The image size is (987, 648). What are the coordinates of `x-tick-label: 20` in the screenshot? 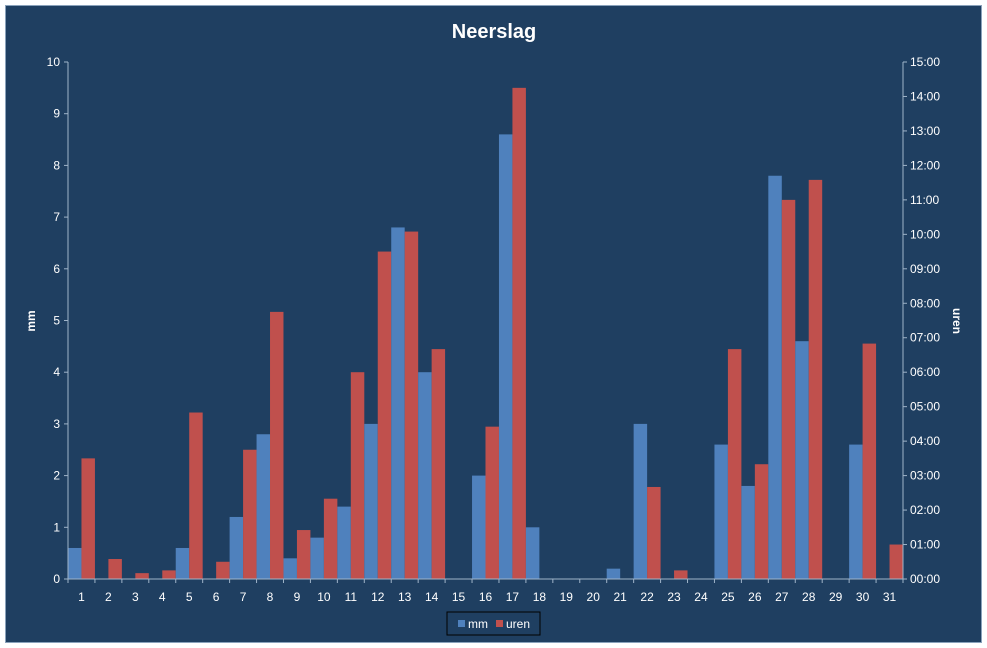 It's located at (594, 597).